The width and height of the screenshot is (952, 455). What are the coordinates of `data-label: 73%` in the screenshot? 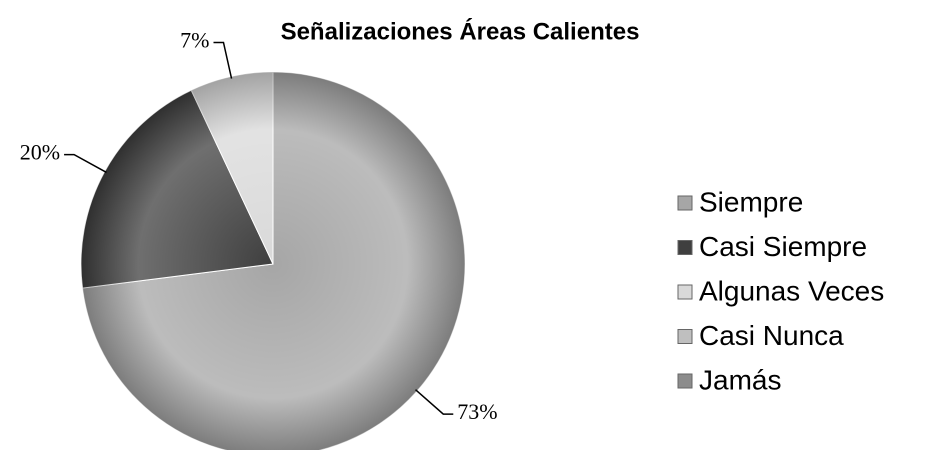 It's located at (477, 411).